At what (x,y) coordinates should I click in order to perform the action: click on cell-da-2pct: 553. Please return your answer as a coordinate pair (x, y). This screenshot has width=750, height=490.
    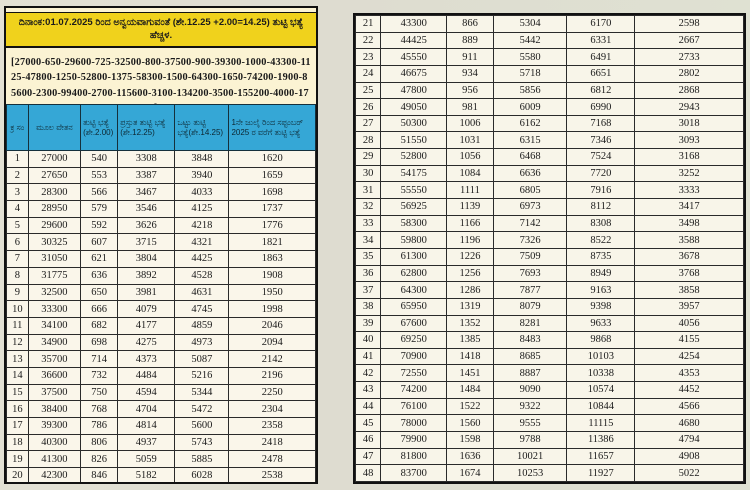
    Looking at the image, I should click on (99, 175).